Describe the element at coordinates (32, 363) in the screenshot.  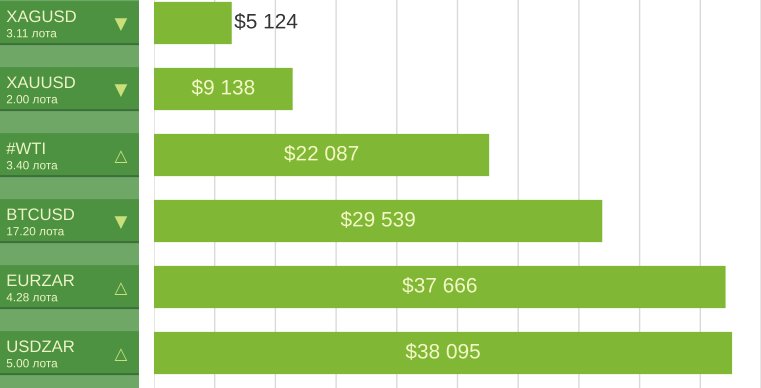
I see `text: 5.00 лота` at that location.